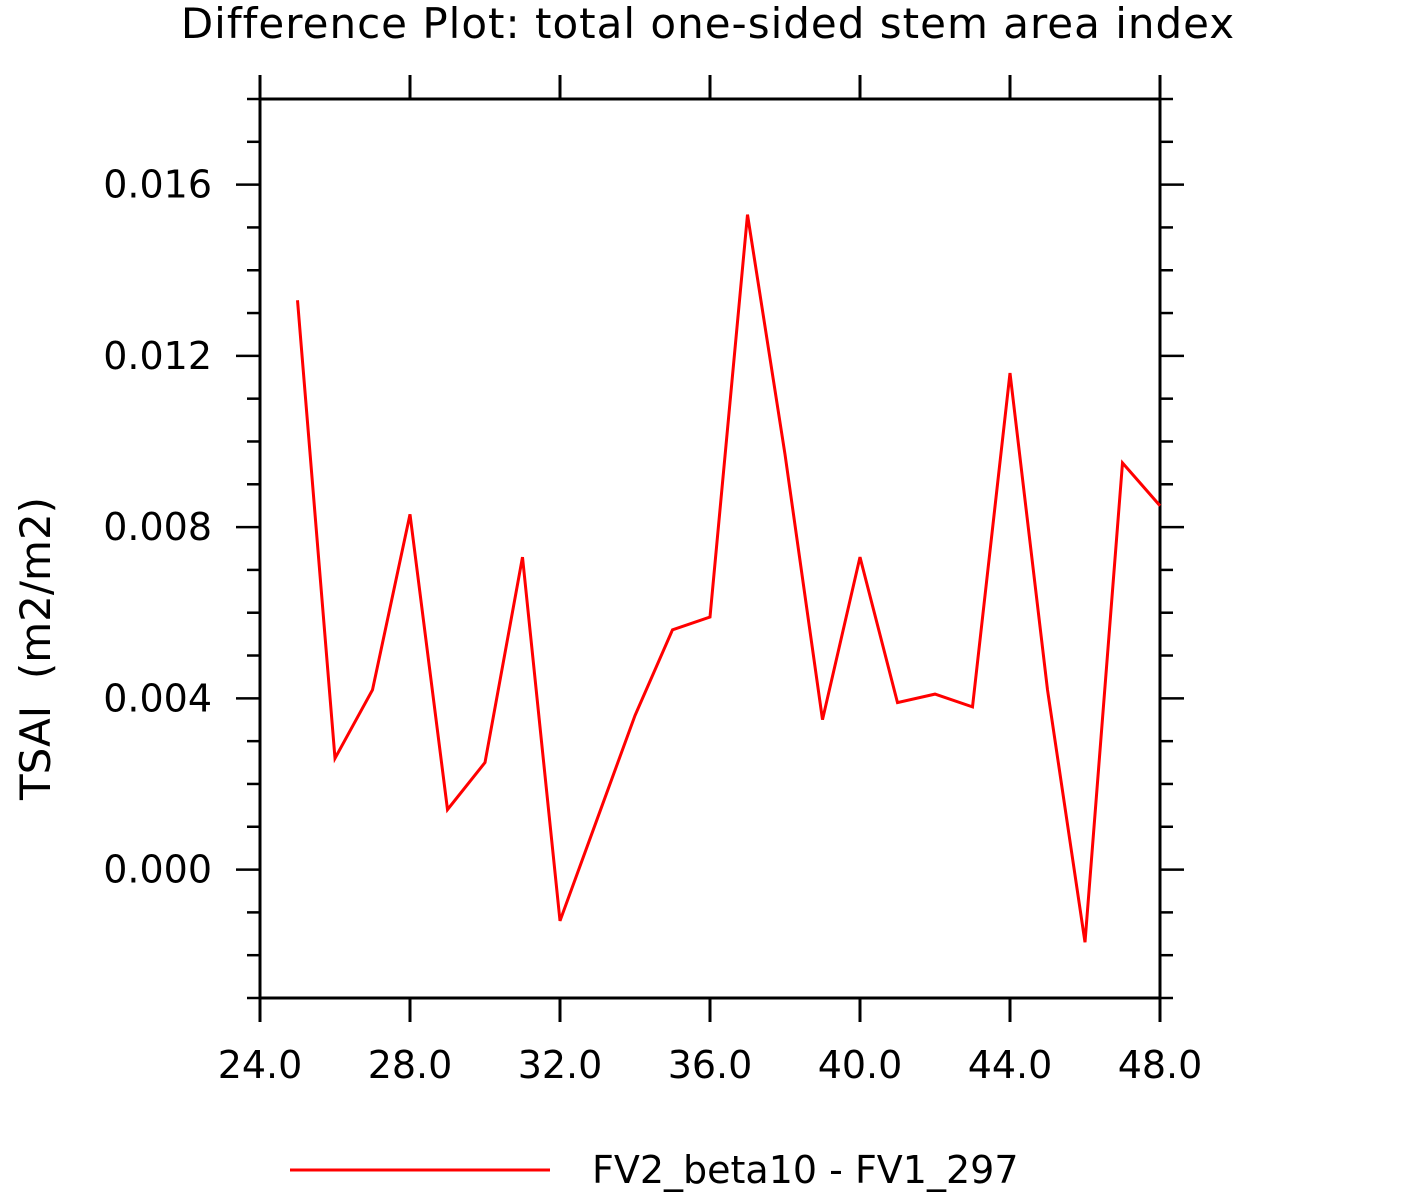 The image size is (1404, 1197). Describe the element at coordinates (35, 649) in the screenshot. I see `y-axis-label: TSAI (m2/m2)` at that location.